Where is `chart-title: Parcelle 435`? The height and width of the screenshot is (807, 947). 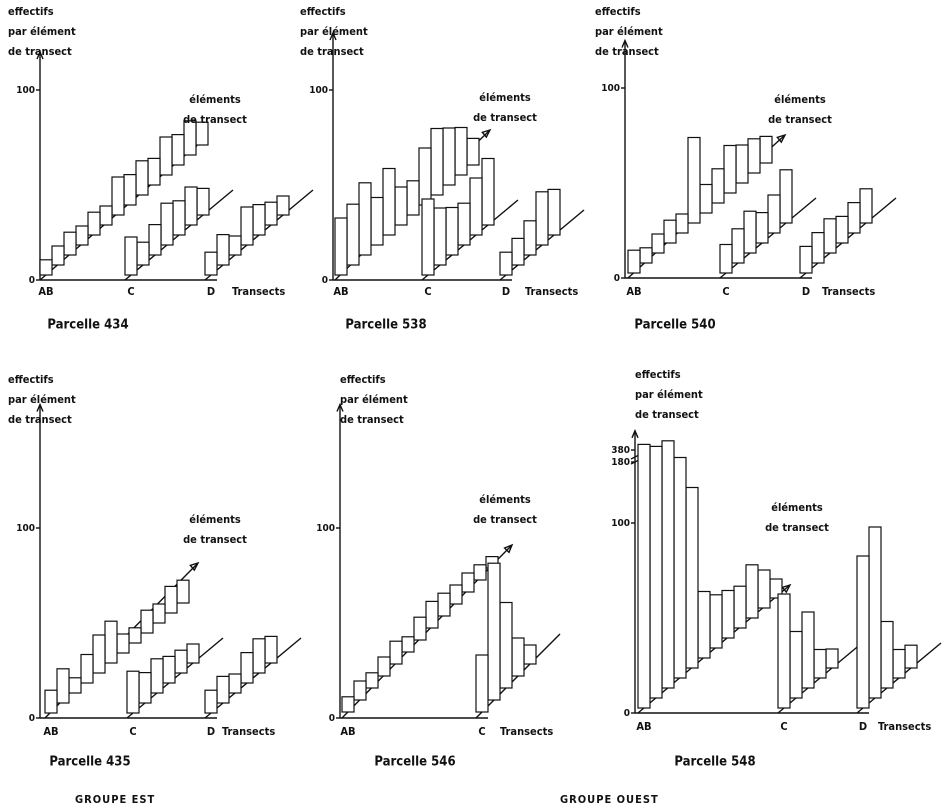
chart-title: Parcelle 435 is located at coordinates (89, 762).